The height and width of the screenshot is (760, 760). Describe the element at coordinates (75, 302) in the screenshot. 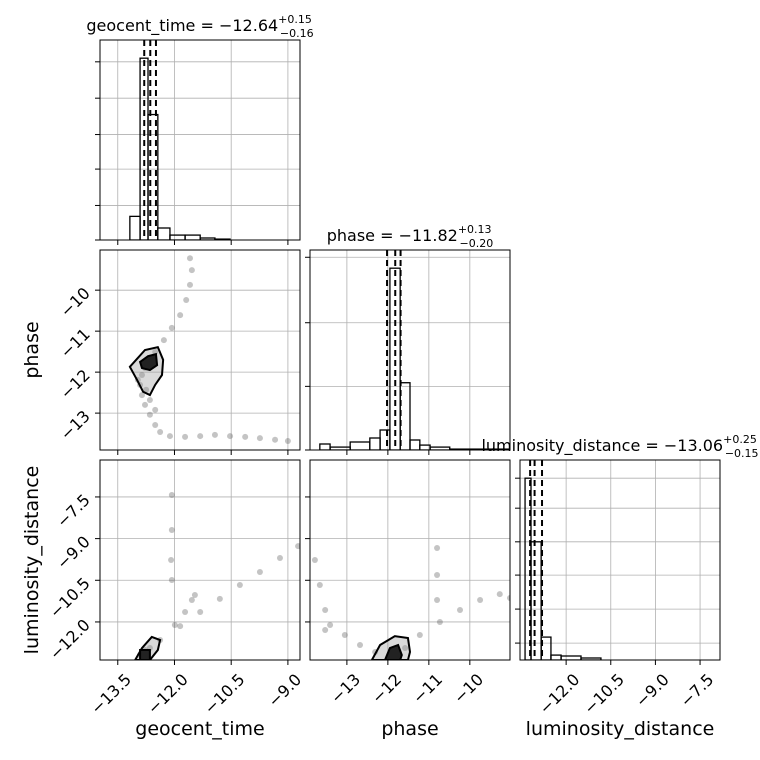

I see `y-tick-label: −10` at that location.